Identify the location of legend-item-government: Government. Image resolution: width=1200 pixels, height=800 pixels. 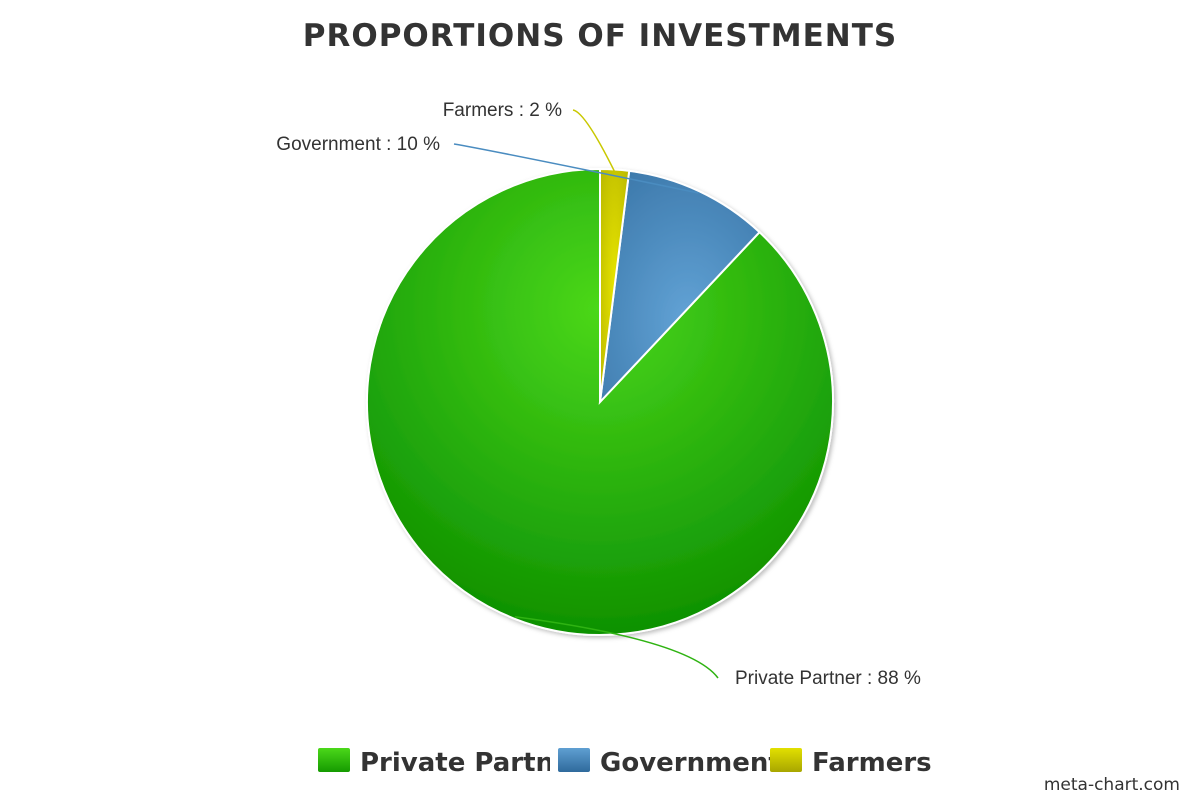
(669, 763).